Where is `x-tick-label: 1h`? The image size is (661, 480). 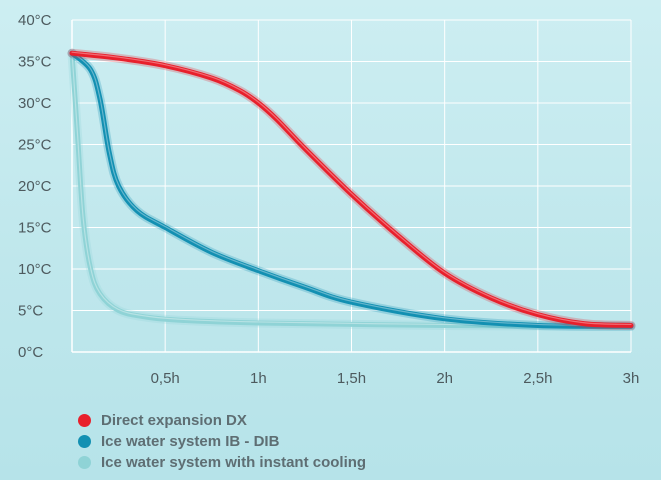
x-tick-label: 1h is located at coordinates (258, 378).